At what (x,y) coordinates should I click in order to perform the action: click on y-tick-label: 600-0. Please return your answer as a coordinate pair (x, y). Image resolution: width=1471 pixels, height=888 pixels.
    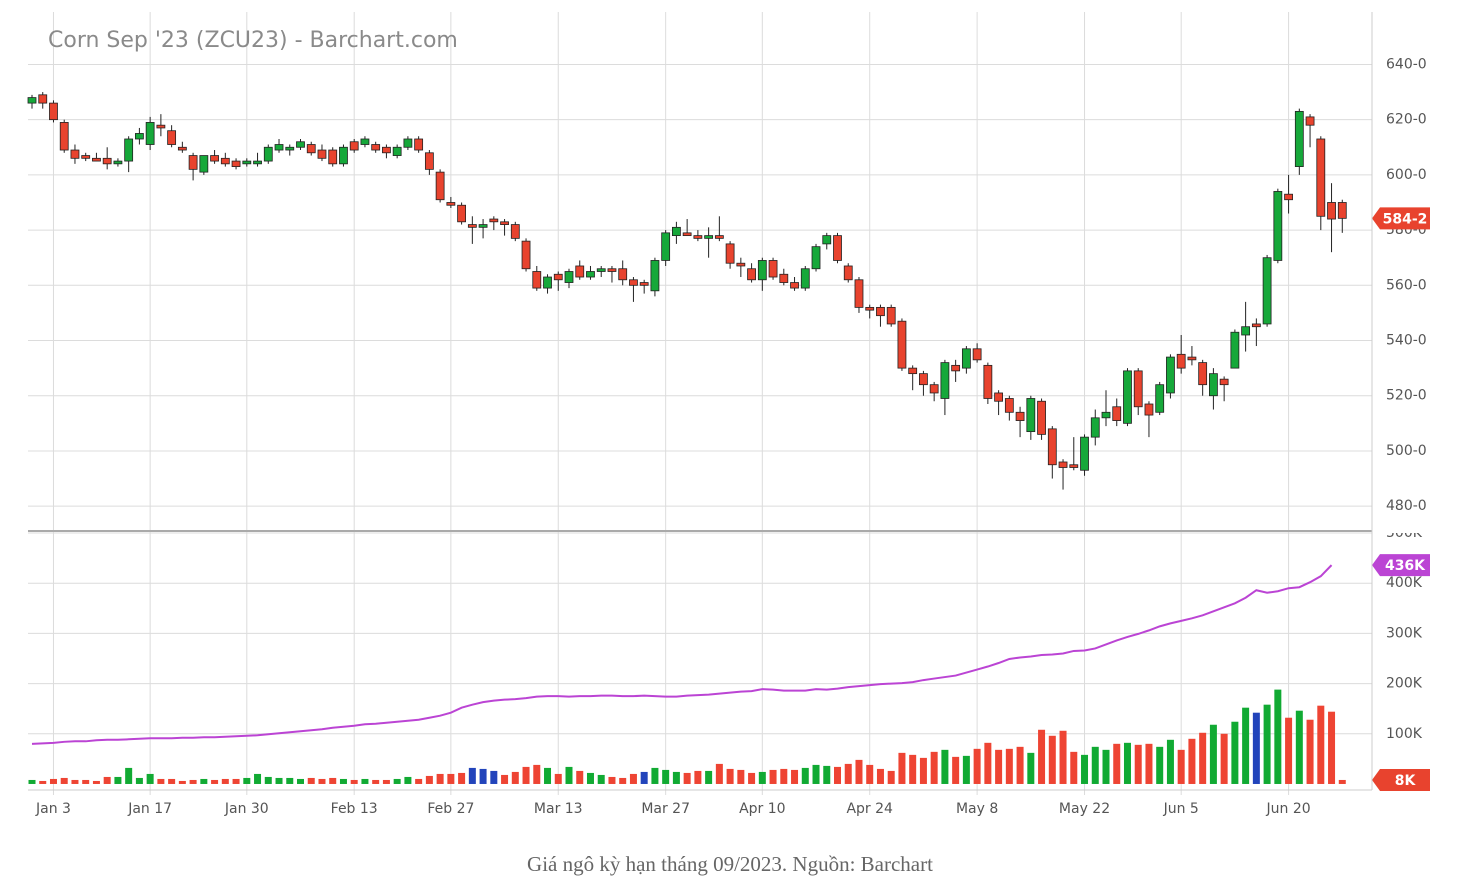
    Looking at the image, I should click on (1406, 175).